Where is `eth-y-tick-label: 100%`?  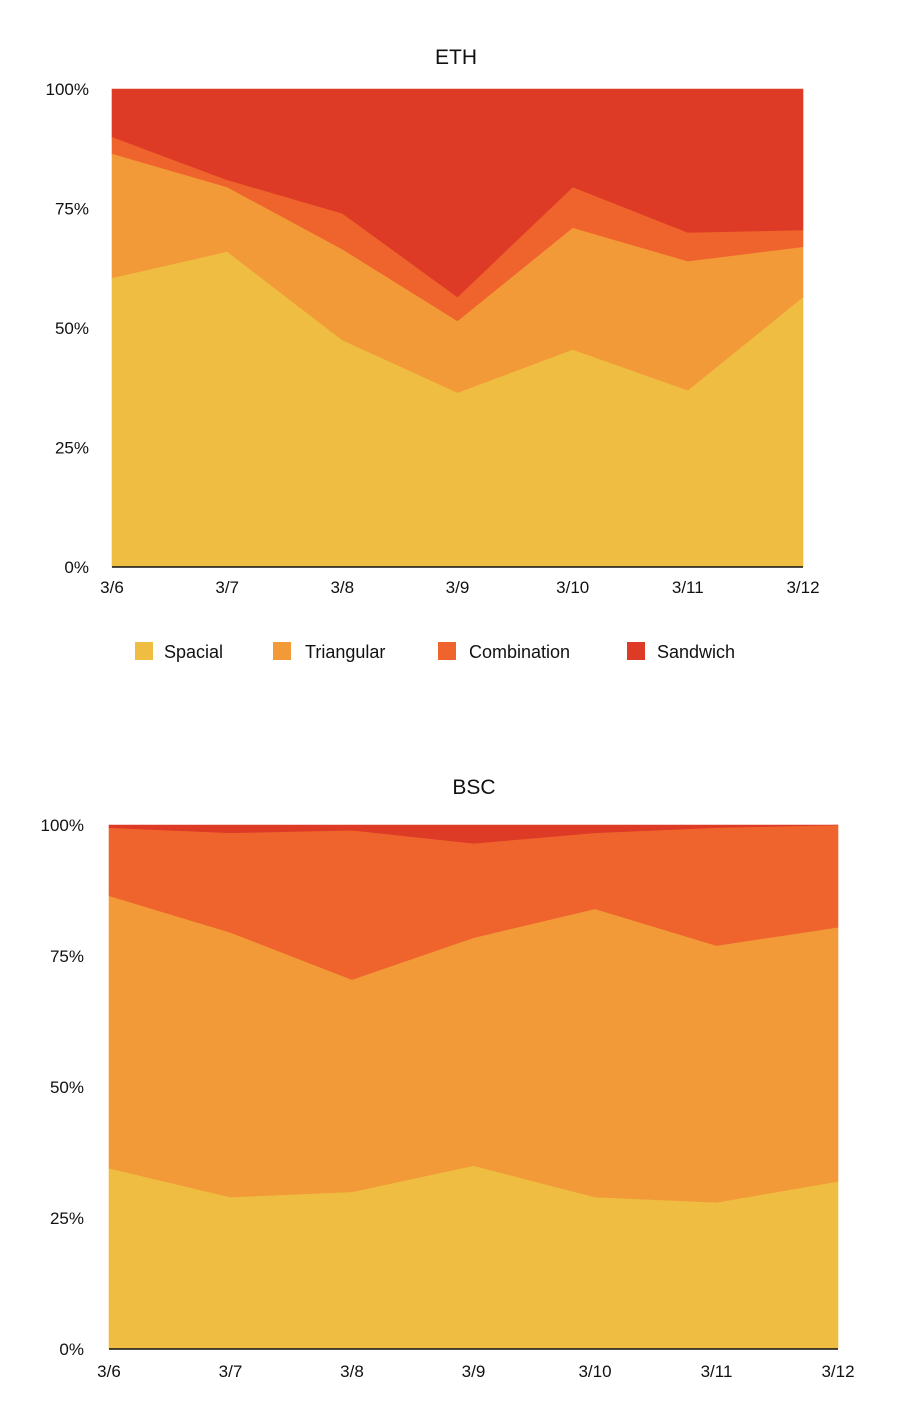
eth-y-tick-label: 100% is located at coordinates (67, 89).